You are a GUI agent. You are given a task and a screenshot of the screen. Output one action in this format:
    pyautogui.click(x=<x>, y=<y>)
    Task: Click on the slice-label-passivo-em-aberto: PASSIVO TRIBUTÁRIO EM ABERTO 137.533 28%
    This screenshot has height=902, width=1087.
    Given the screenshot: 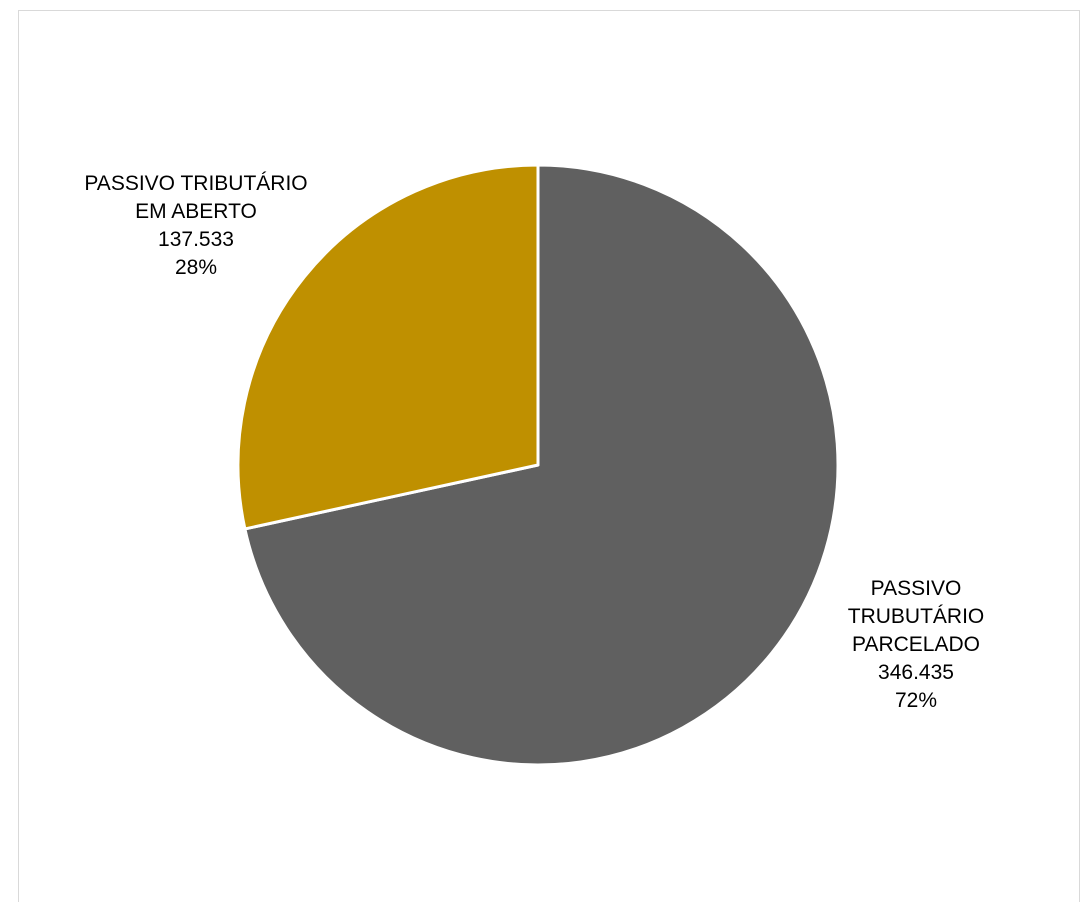 What is the action you would take?
    pyautogui.click(x=196, y=226)
    